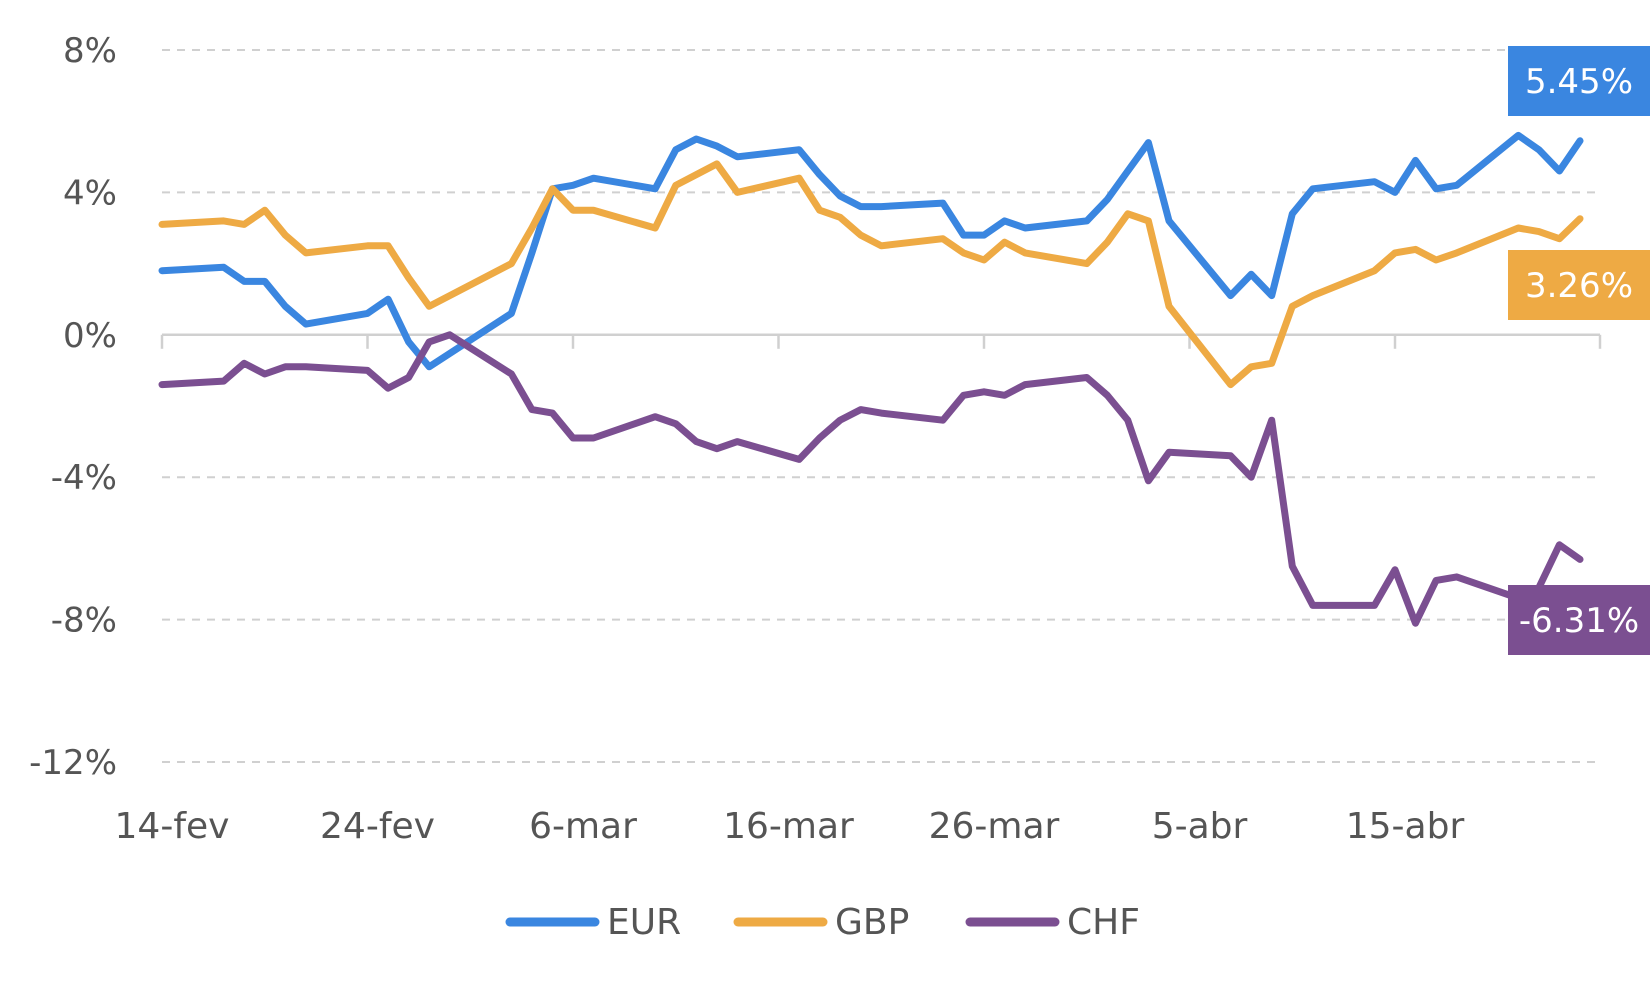  What do you see at coordinates (84, 621) in the screenshot?
I see `y-tick-label: -8%` at bounding box center [84, 621].